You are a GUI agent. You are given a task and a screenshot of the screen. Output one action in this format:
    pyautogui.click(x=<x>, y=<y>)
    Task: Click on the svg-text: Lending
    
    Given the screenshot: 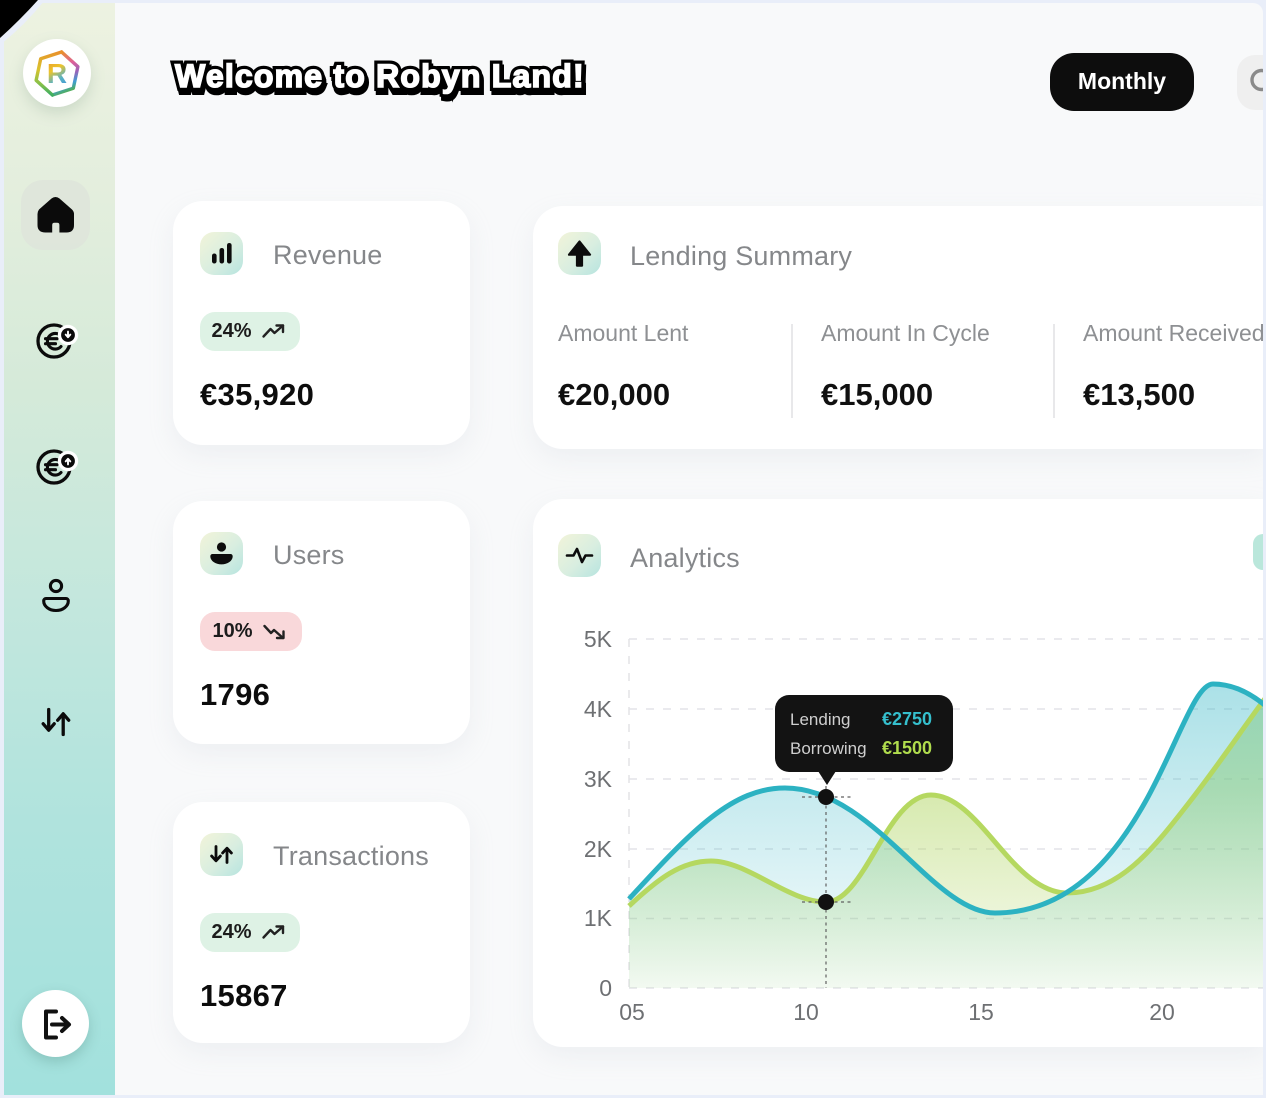 What is the action you would take?
    pyautogui.click(x=820, y=719)
    